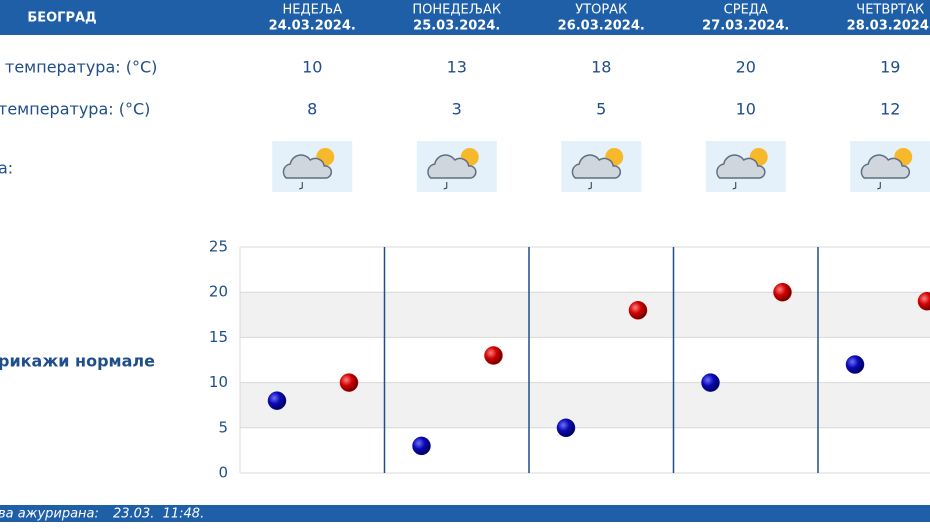 The height and width of the screenshot is (529, 930). I want to click on day-name: СРЕДА, so click(746, 10).